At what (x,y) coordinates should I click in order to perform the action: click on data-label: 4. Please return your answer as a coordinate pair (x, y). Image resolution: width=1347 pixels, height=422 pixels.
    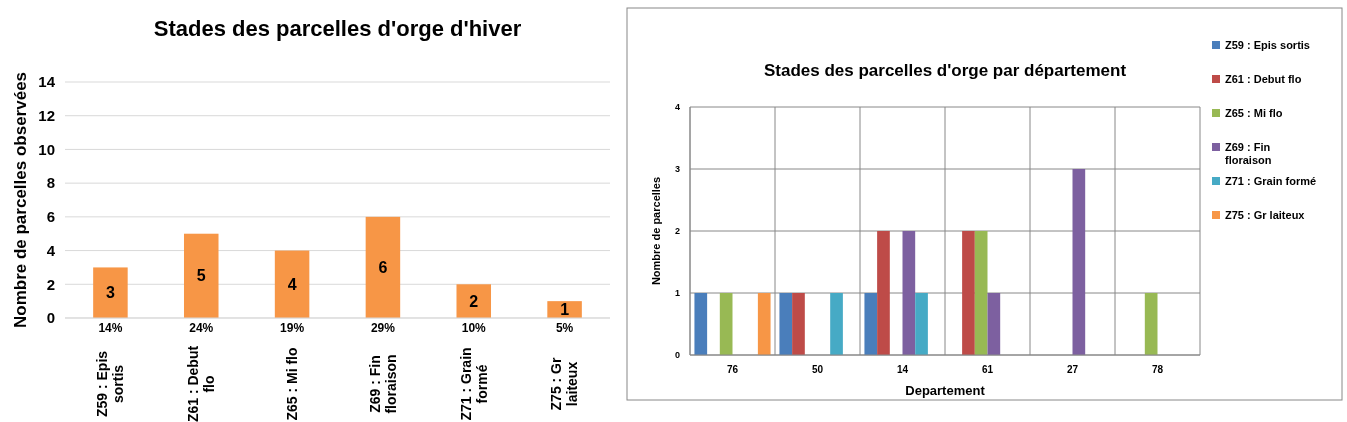
    Looking at the image, I should click on (292, 284).